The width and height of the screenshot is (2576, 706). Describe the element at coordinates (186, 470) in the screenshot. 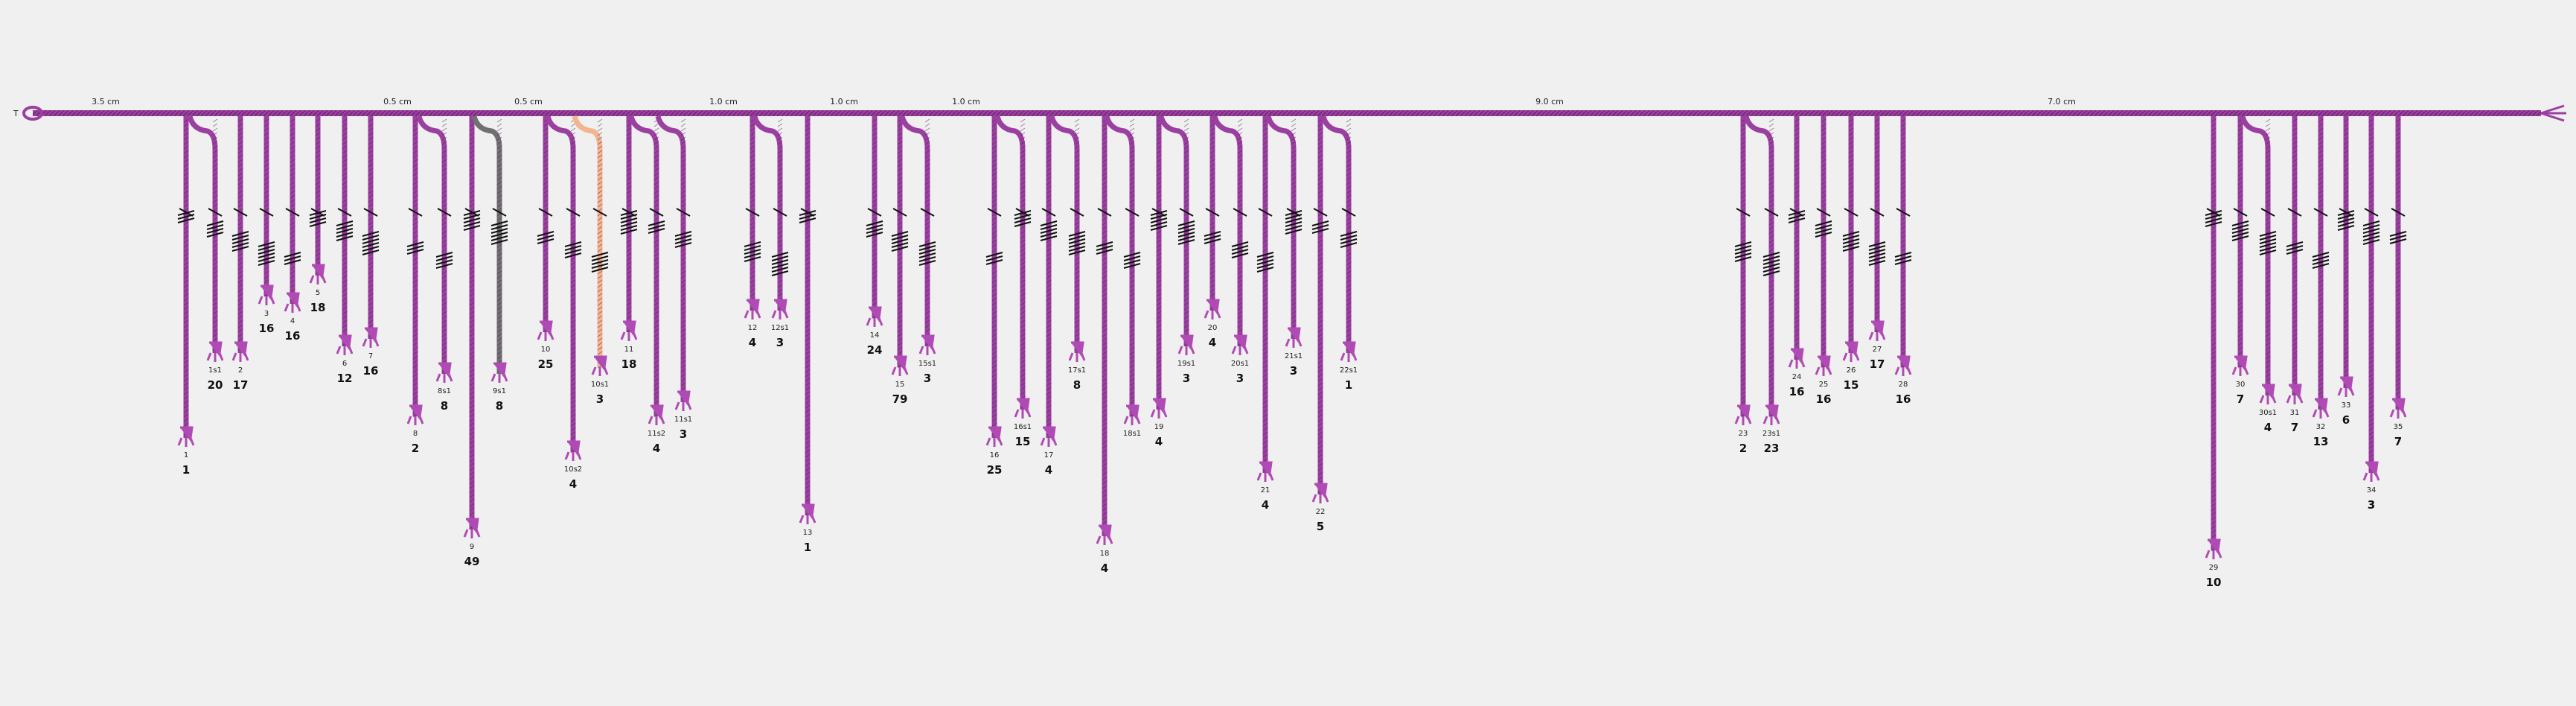

I see `cord-value: 1` at that location.